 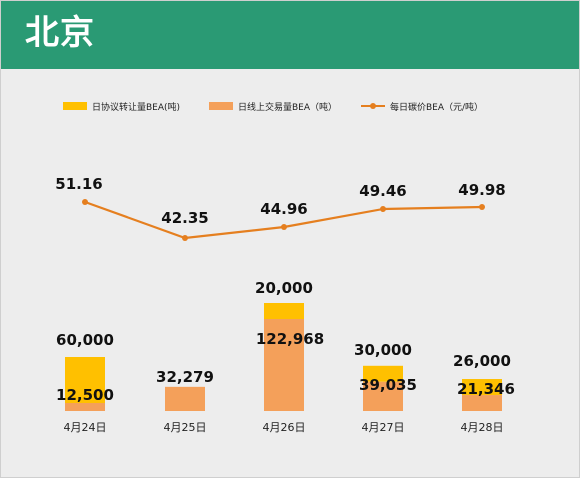 What do you see at coordinates (481, 190) in the screenshot?
I see `price-label-5: 49.98` at bounding box center [481, 190].